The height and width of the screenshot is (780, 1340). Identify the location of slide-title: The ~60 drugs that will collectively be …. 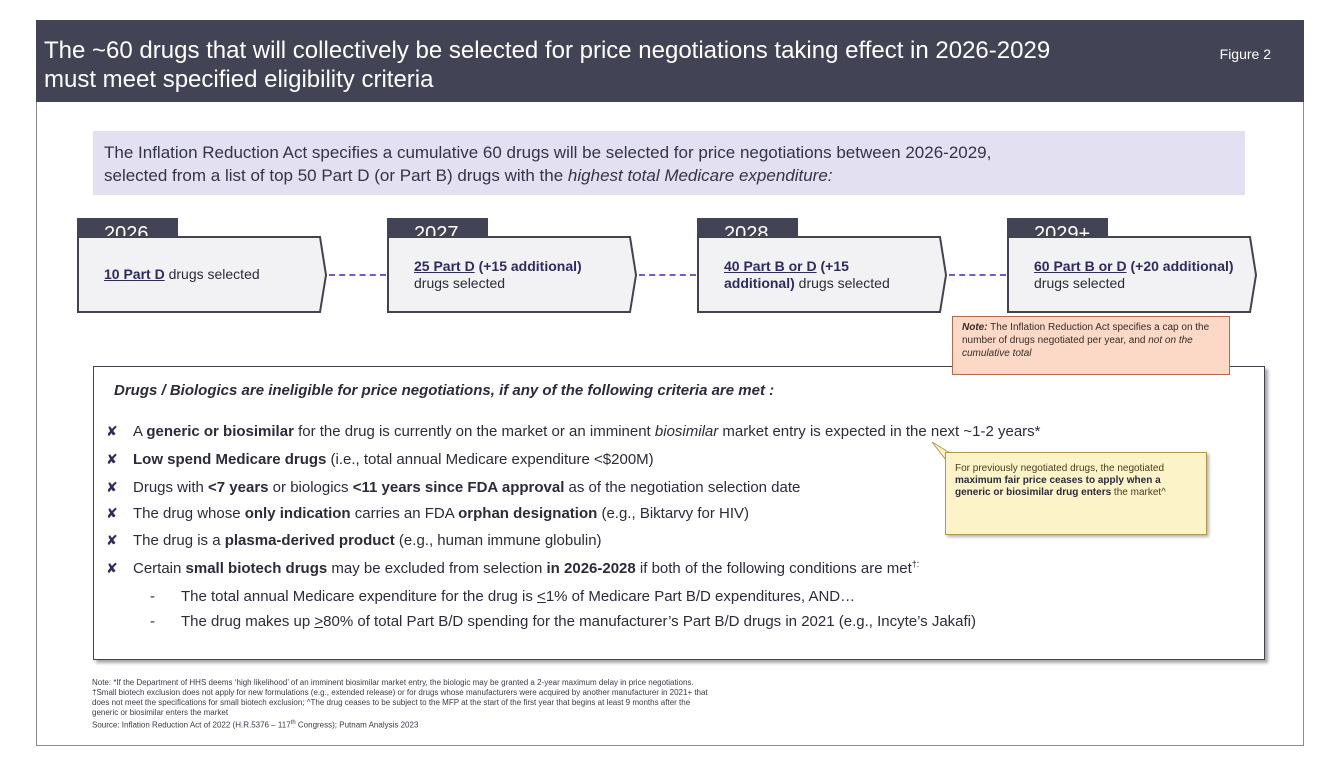
(547, 65).